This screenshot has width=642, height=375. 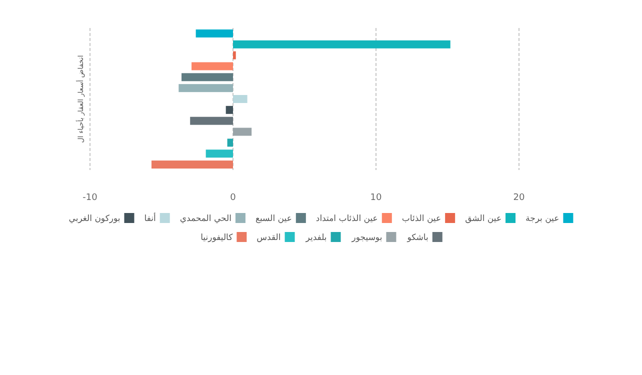 What do you see at coordinates (543, 219) in the screenshot?
I see `legend-label: عين برجة` at bounding box center [543, 219].